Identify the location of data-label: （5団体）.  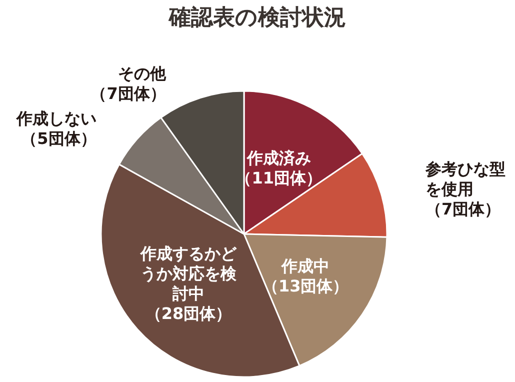
(58, 138).